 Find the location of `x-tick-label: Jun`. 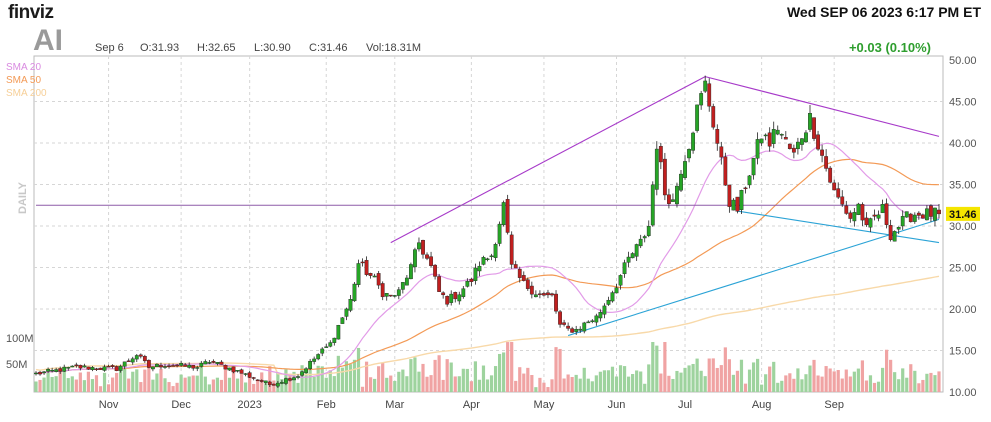

x-tick-label: Jun is located at coordinates (617, 405).